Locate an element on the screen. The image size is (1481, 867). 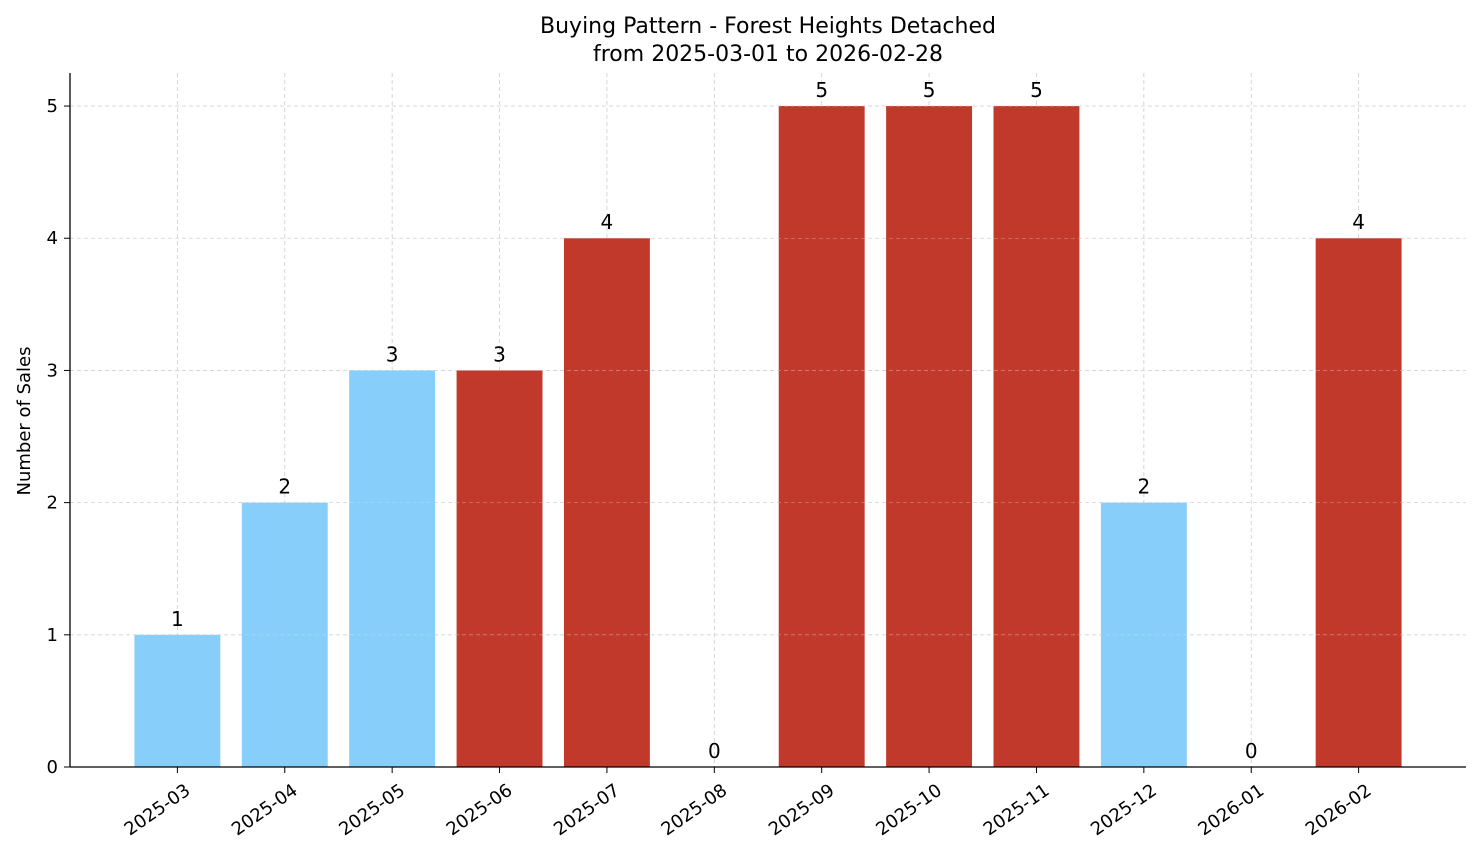
y-tick-label: 5 is located at coordinates (52, 106).